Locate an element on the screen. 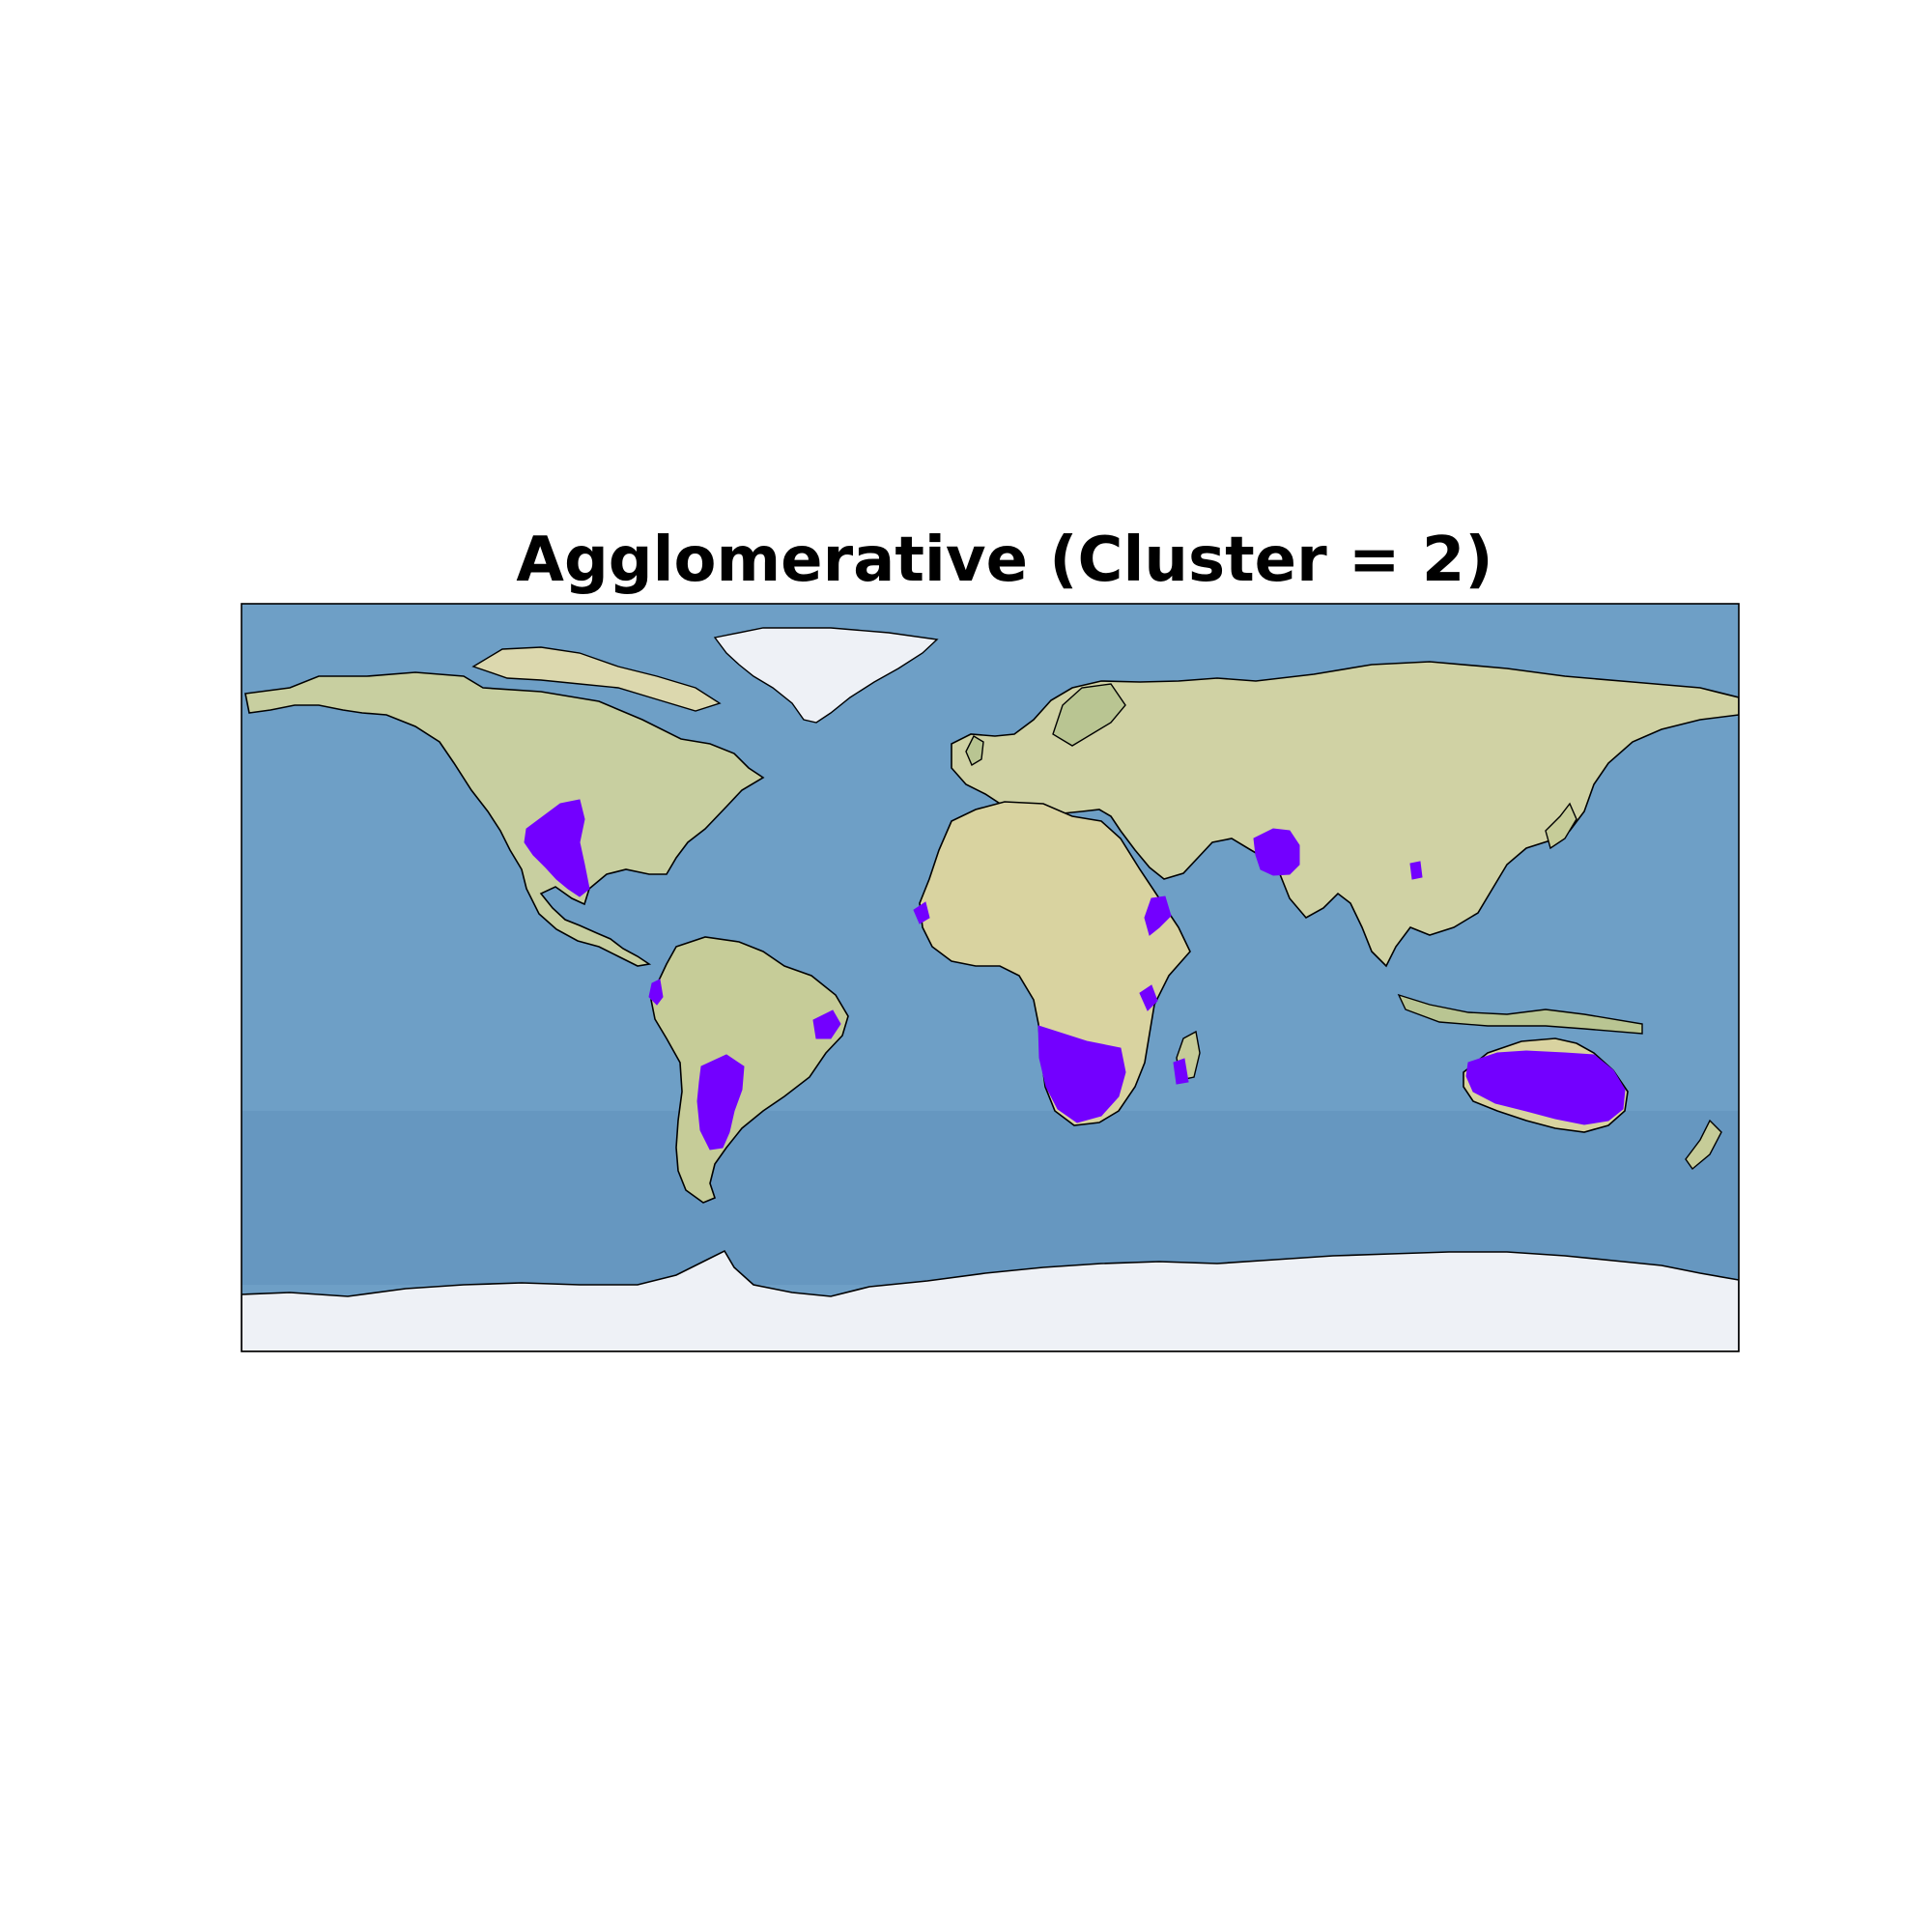  map-title: Agglomerative (Cluster = 2) is located at coordinates (1005, 560).